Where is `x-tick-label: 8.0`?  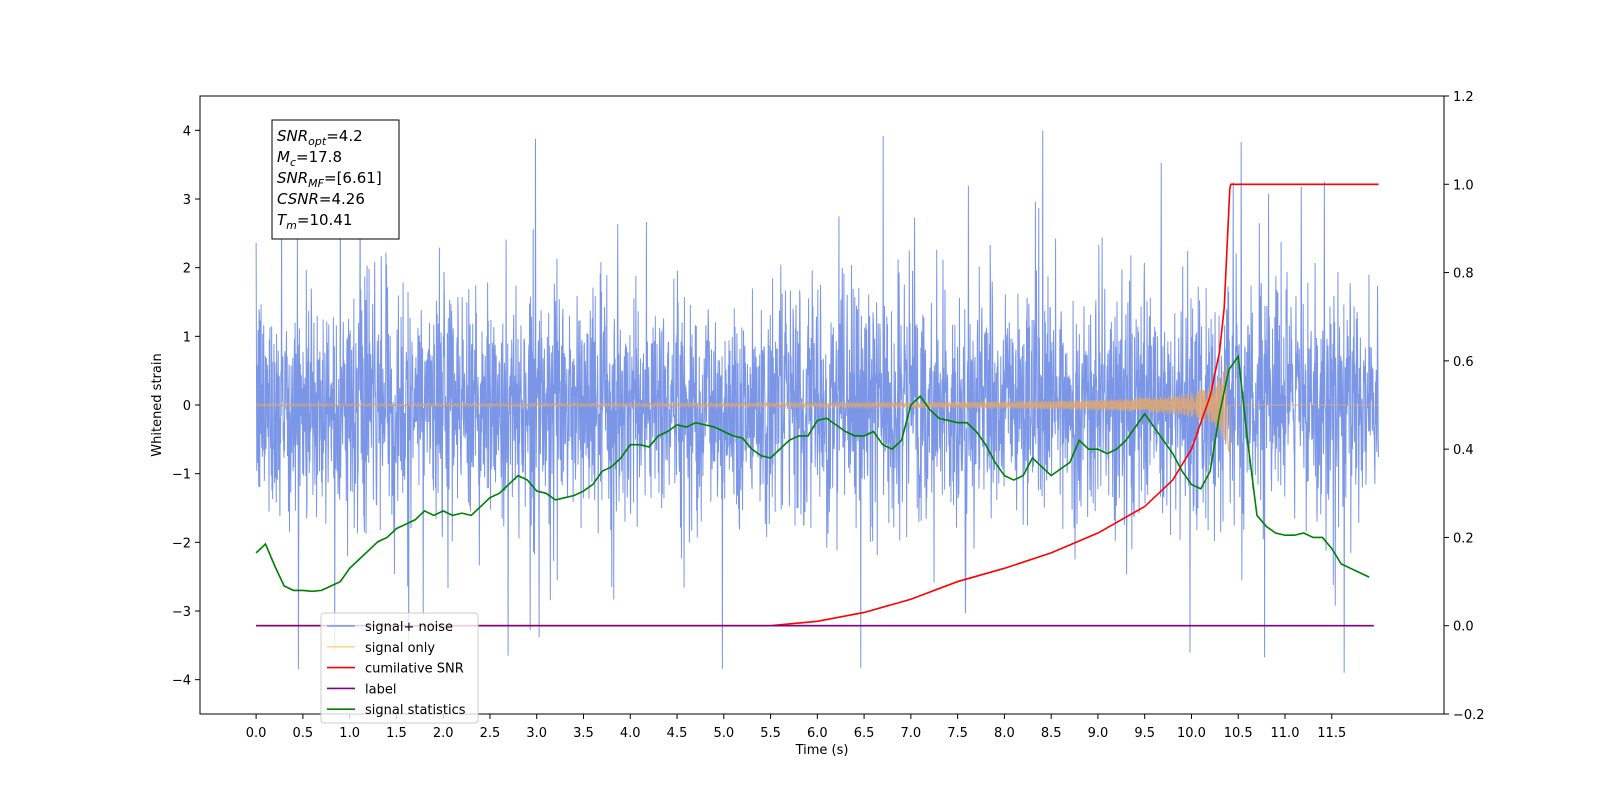
x-tick-label: 8.0 is located at coordinates (1004, 733).